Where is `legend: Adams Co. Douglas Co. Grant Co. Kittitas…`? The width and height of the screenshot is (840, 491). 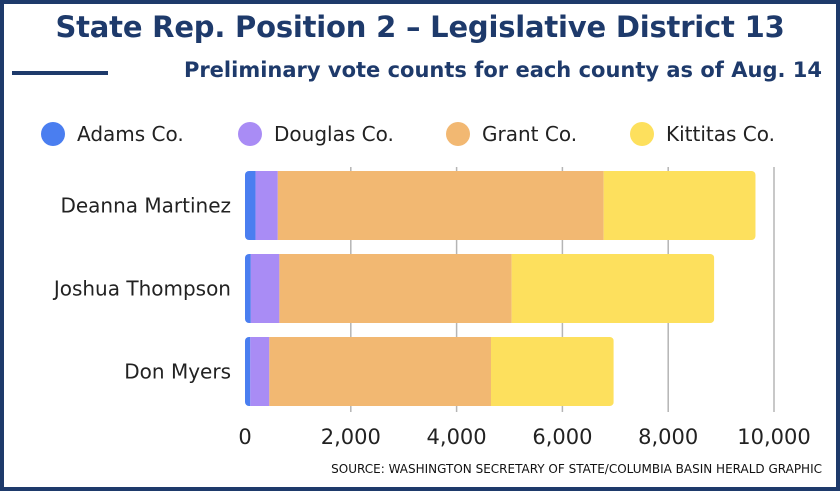 legend: Adams Co. Douglas Co. Grant Co. Kittitas… is located at coordinates (420, 134).